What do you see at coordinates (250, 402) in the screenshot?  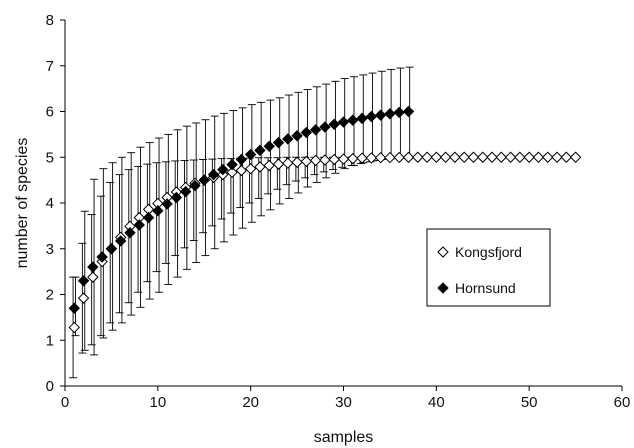 I see `x-tick-label: 20` at bounding box center [250, 402].